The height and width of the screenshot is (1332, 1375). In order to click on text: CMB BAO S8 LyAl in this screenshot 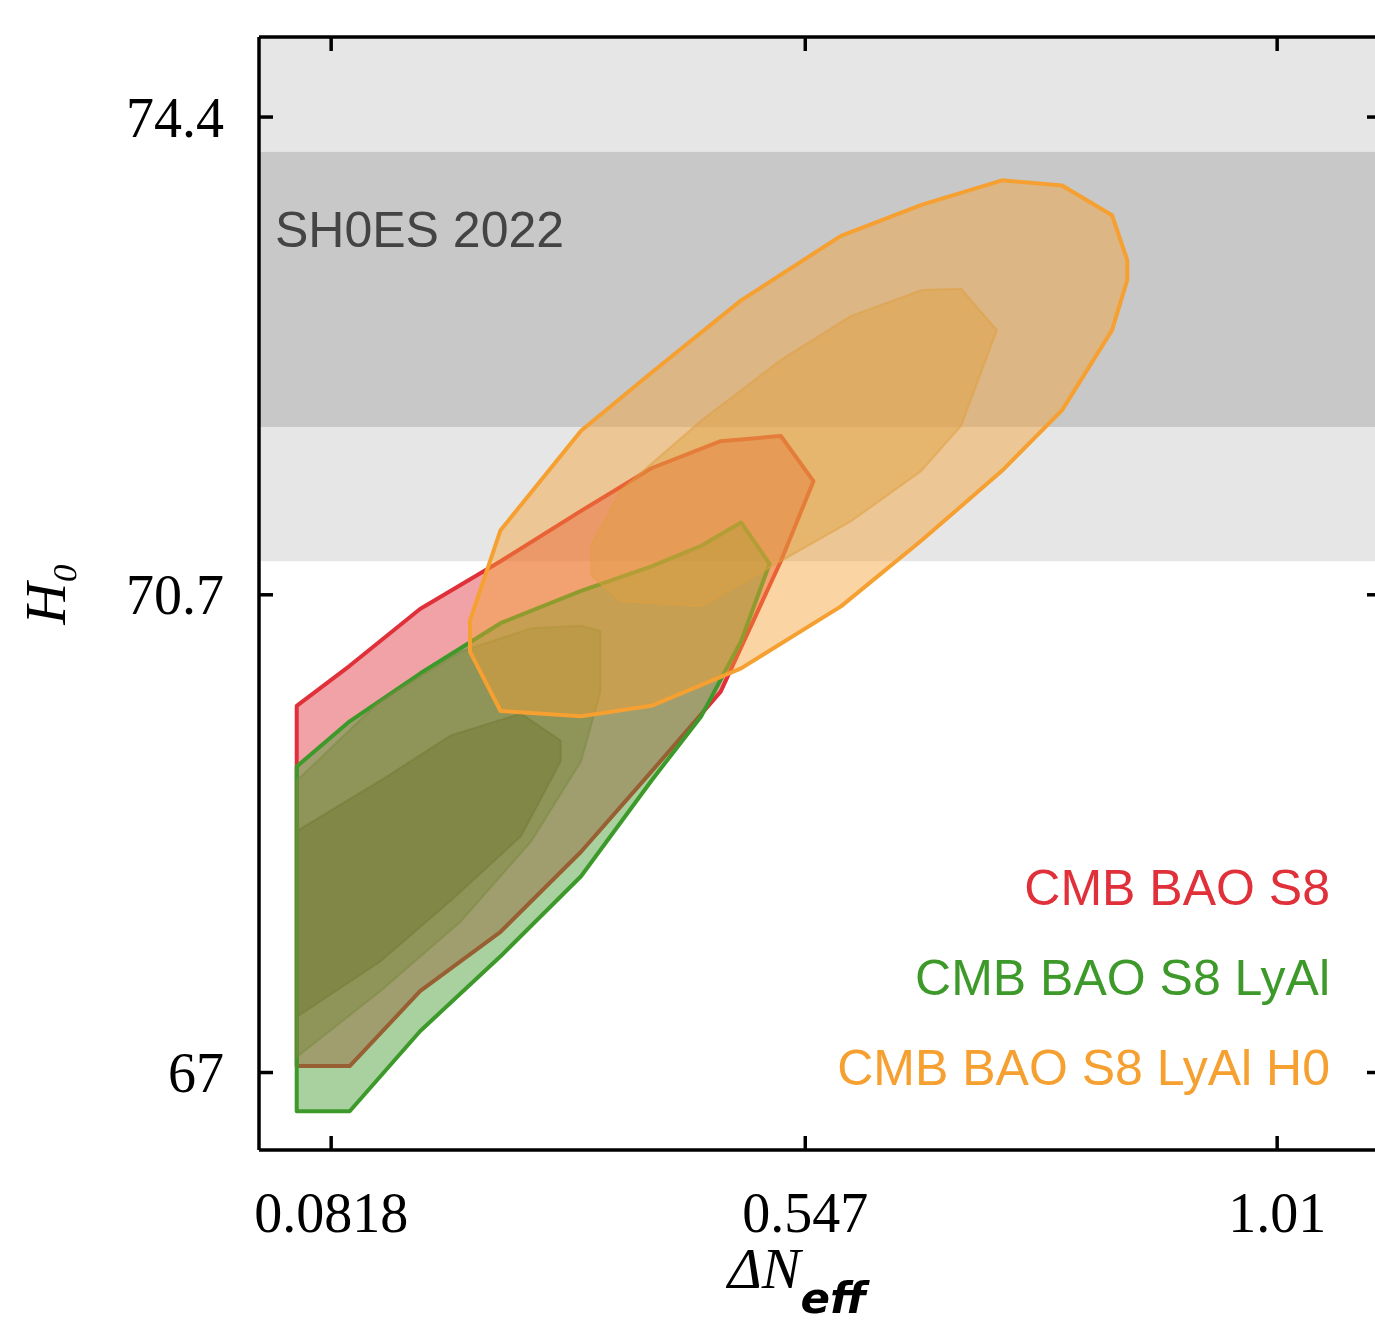, I will do `click(1122, 978)`.